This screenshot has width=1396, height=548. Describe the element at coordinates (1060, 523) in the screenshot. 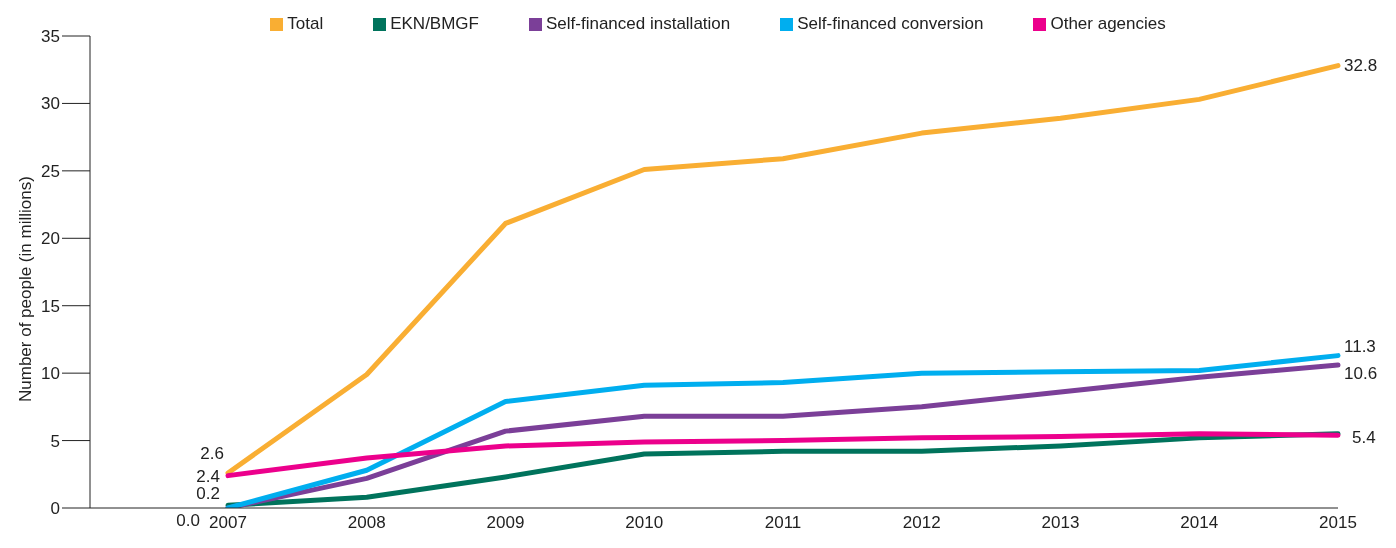

I see `x-tick-label: 2013` at that location.